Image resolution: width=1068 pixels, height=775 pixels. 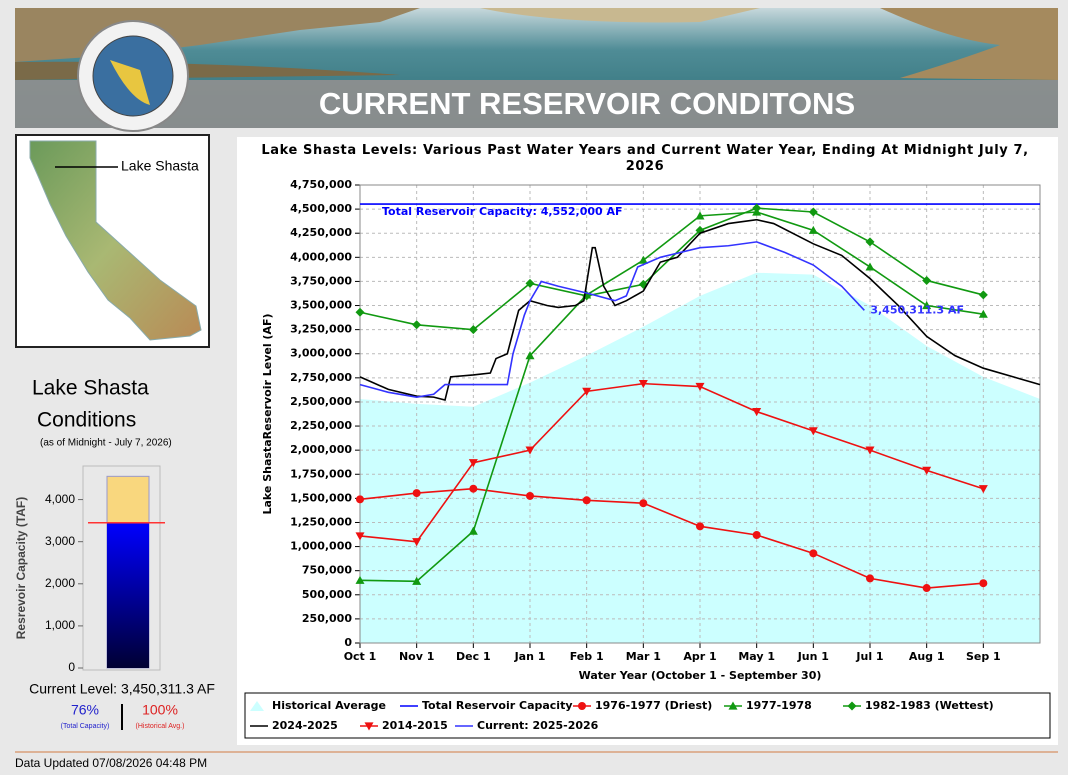 What do you see at coordinates (647, 715) in the screenshot?
I see `legend-frame` at bounding box center [647, 715].